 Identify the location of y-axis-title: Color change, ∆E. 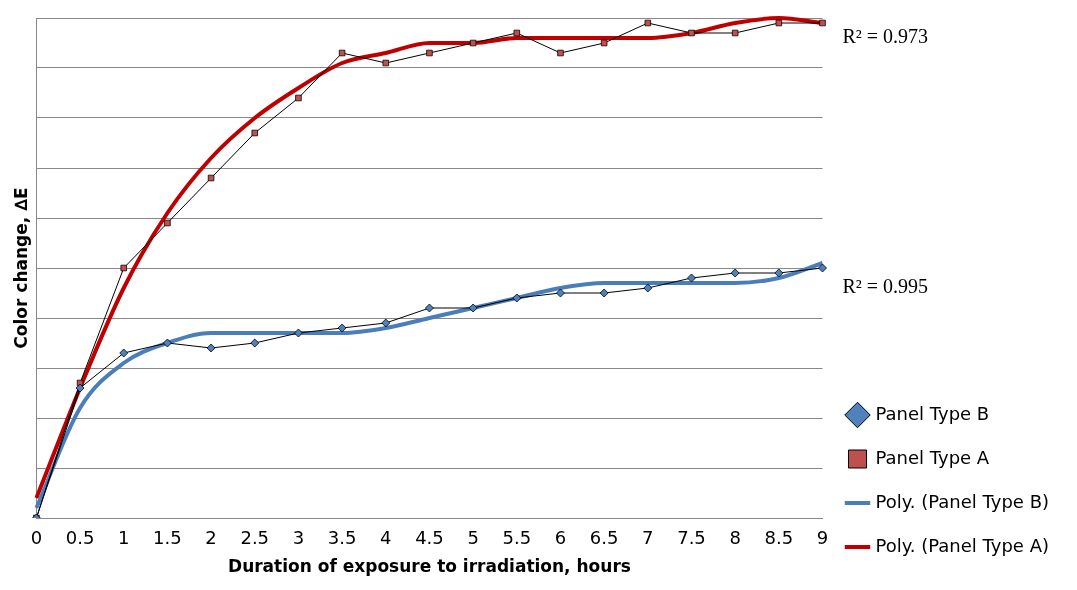
(20, 268).